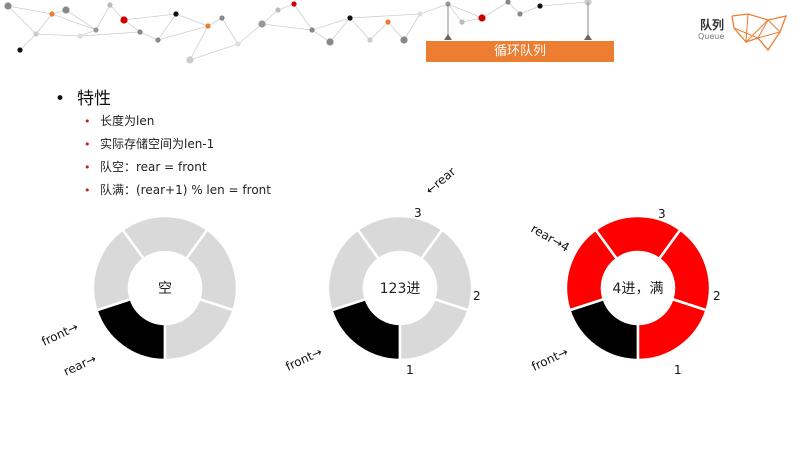  Describe the element at coordinates (165, 289) in the screenshot. I see `ring-center-label: 空` at that location.